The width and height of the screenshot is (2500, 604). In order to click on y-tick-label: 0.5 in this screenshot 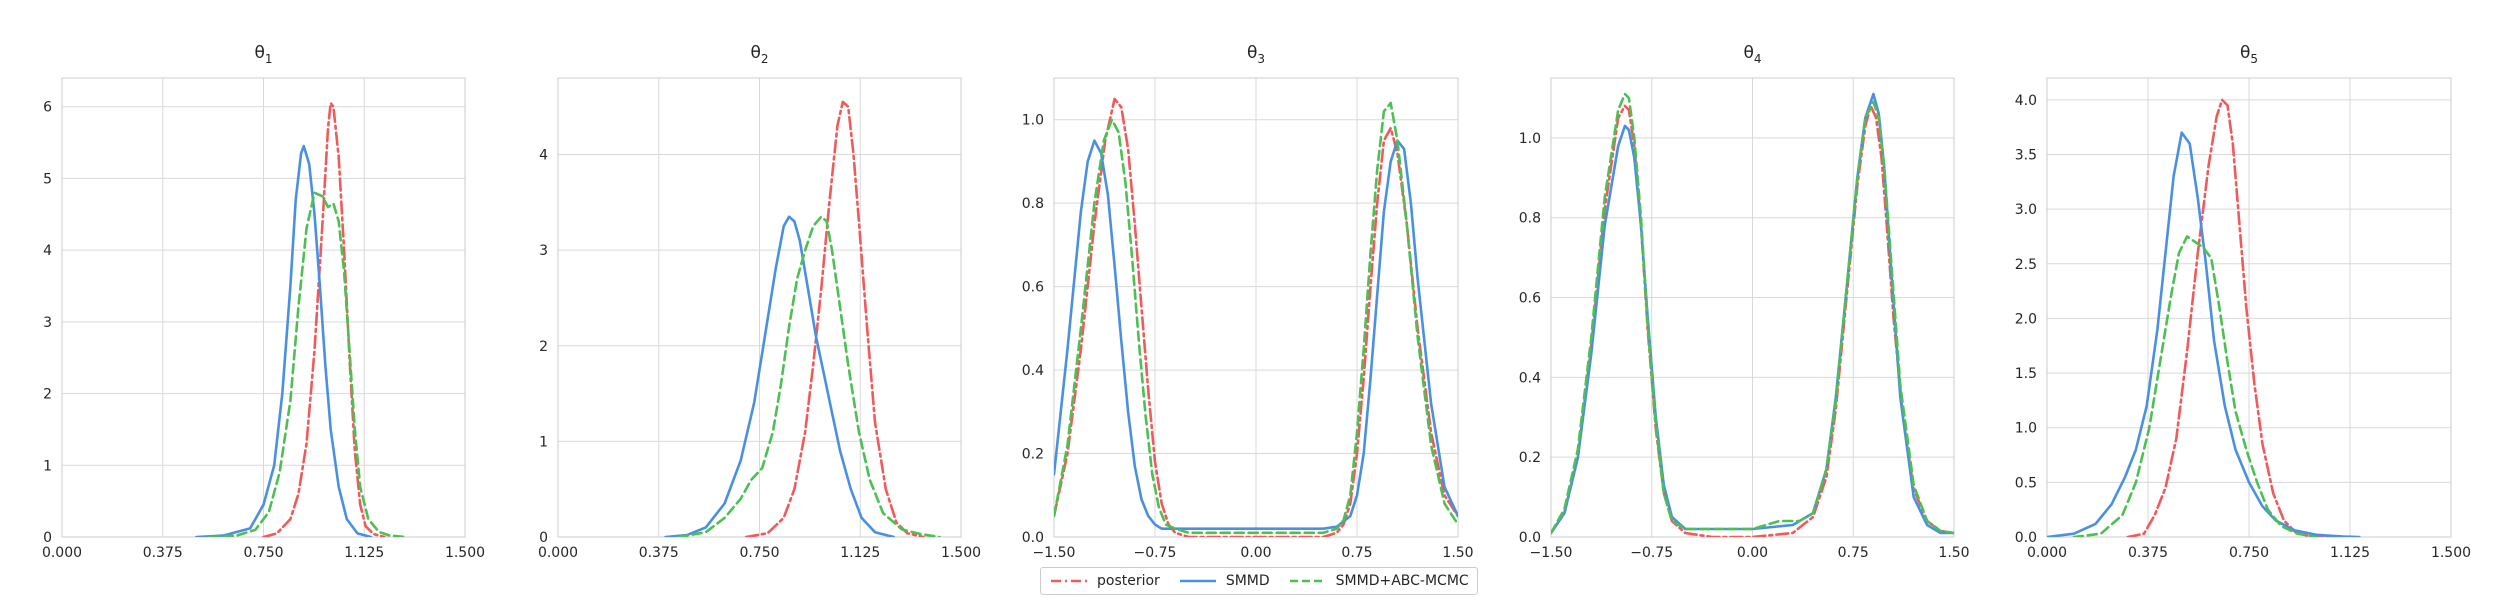, I will do `click(2026, 483)`.